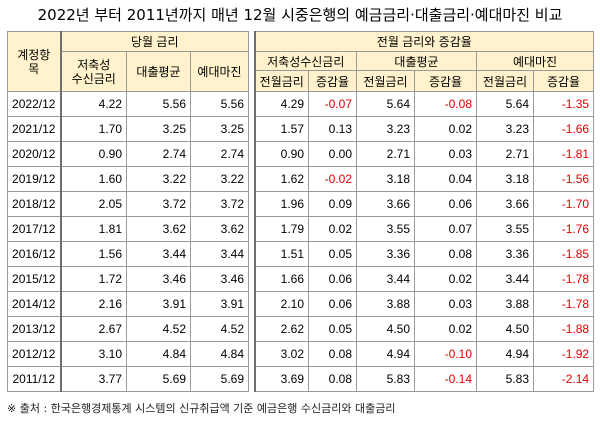 The height and width of the screenshot is (423, 600). What do you see at coordinates (219, 354) in the screenshot?
I see `cell-margin: 4.84` at bounding box center [219, 354].